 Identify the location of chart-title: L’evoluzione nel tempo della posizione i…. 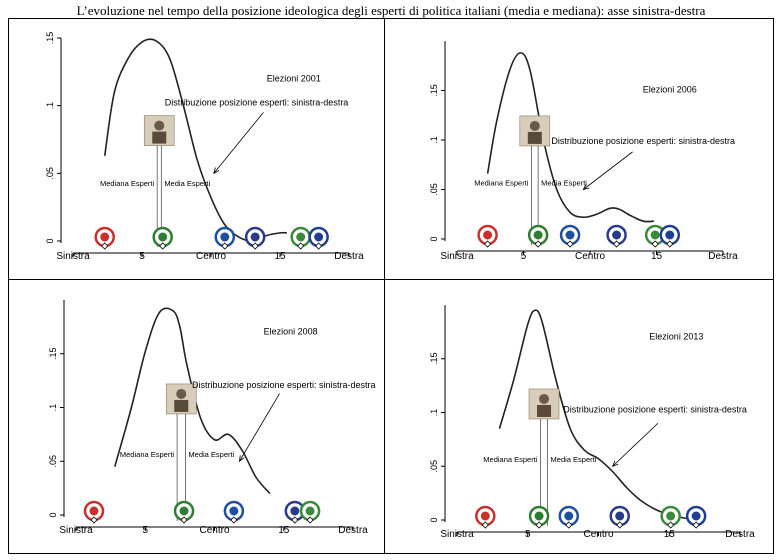
(391, 10).